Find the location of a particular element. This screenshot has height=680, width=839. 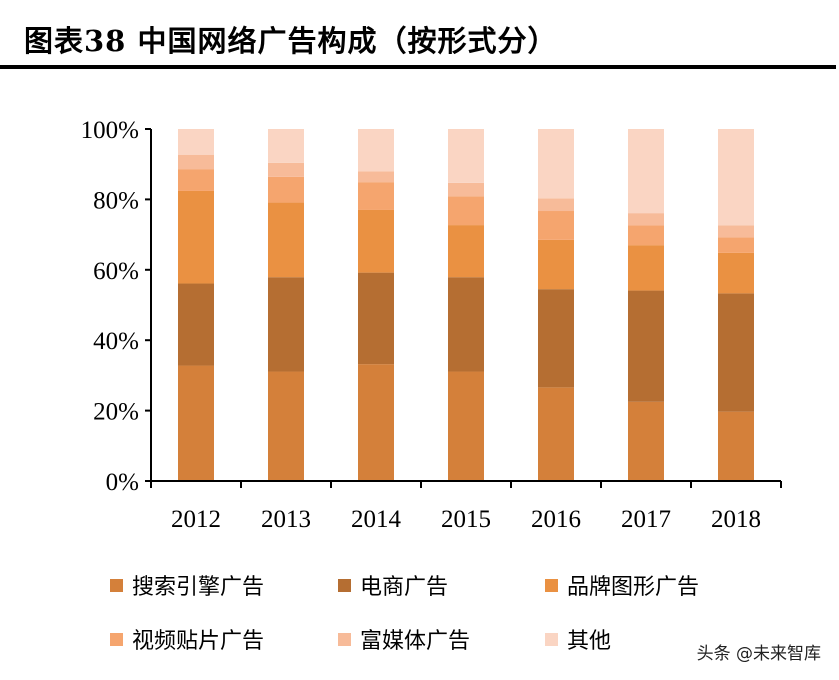

y-tick-label: 0% is located at coordinates (122, 482).